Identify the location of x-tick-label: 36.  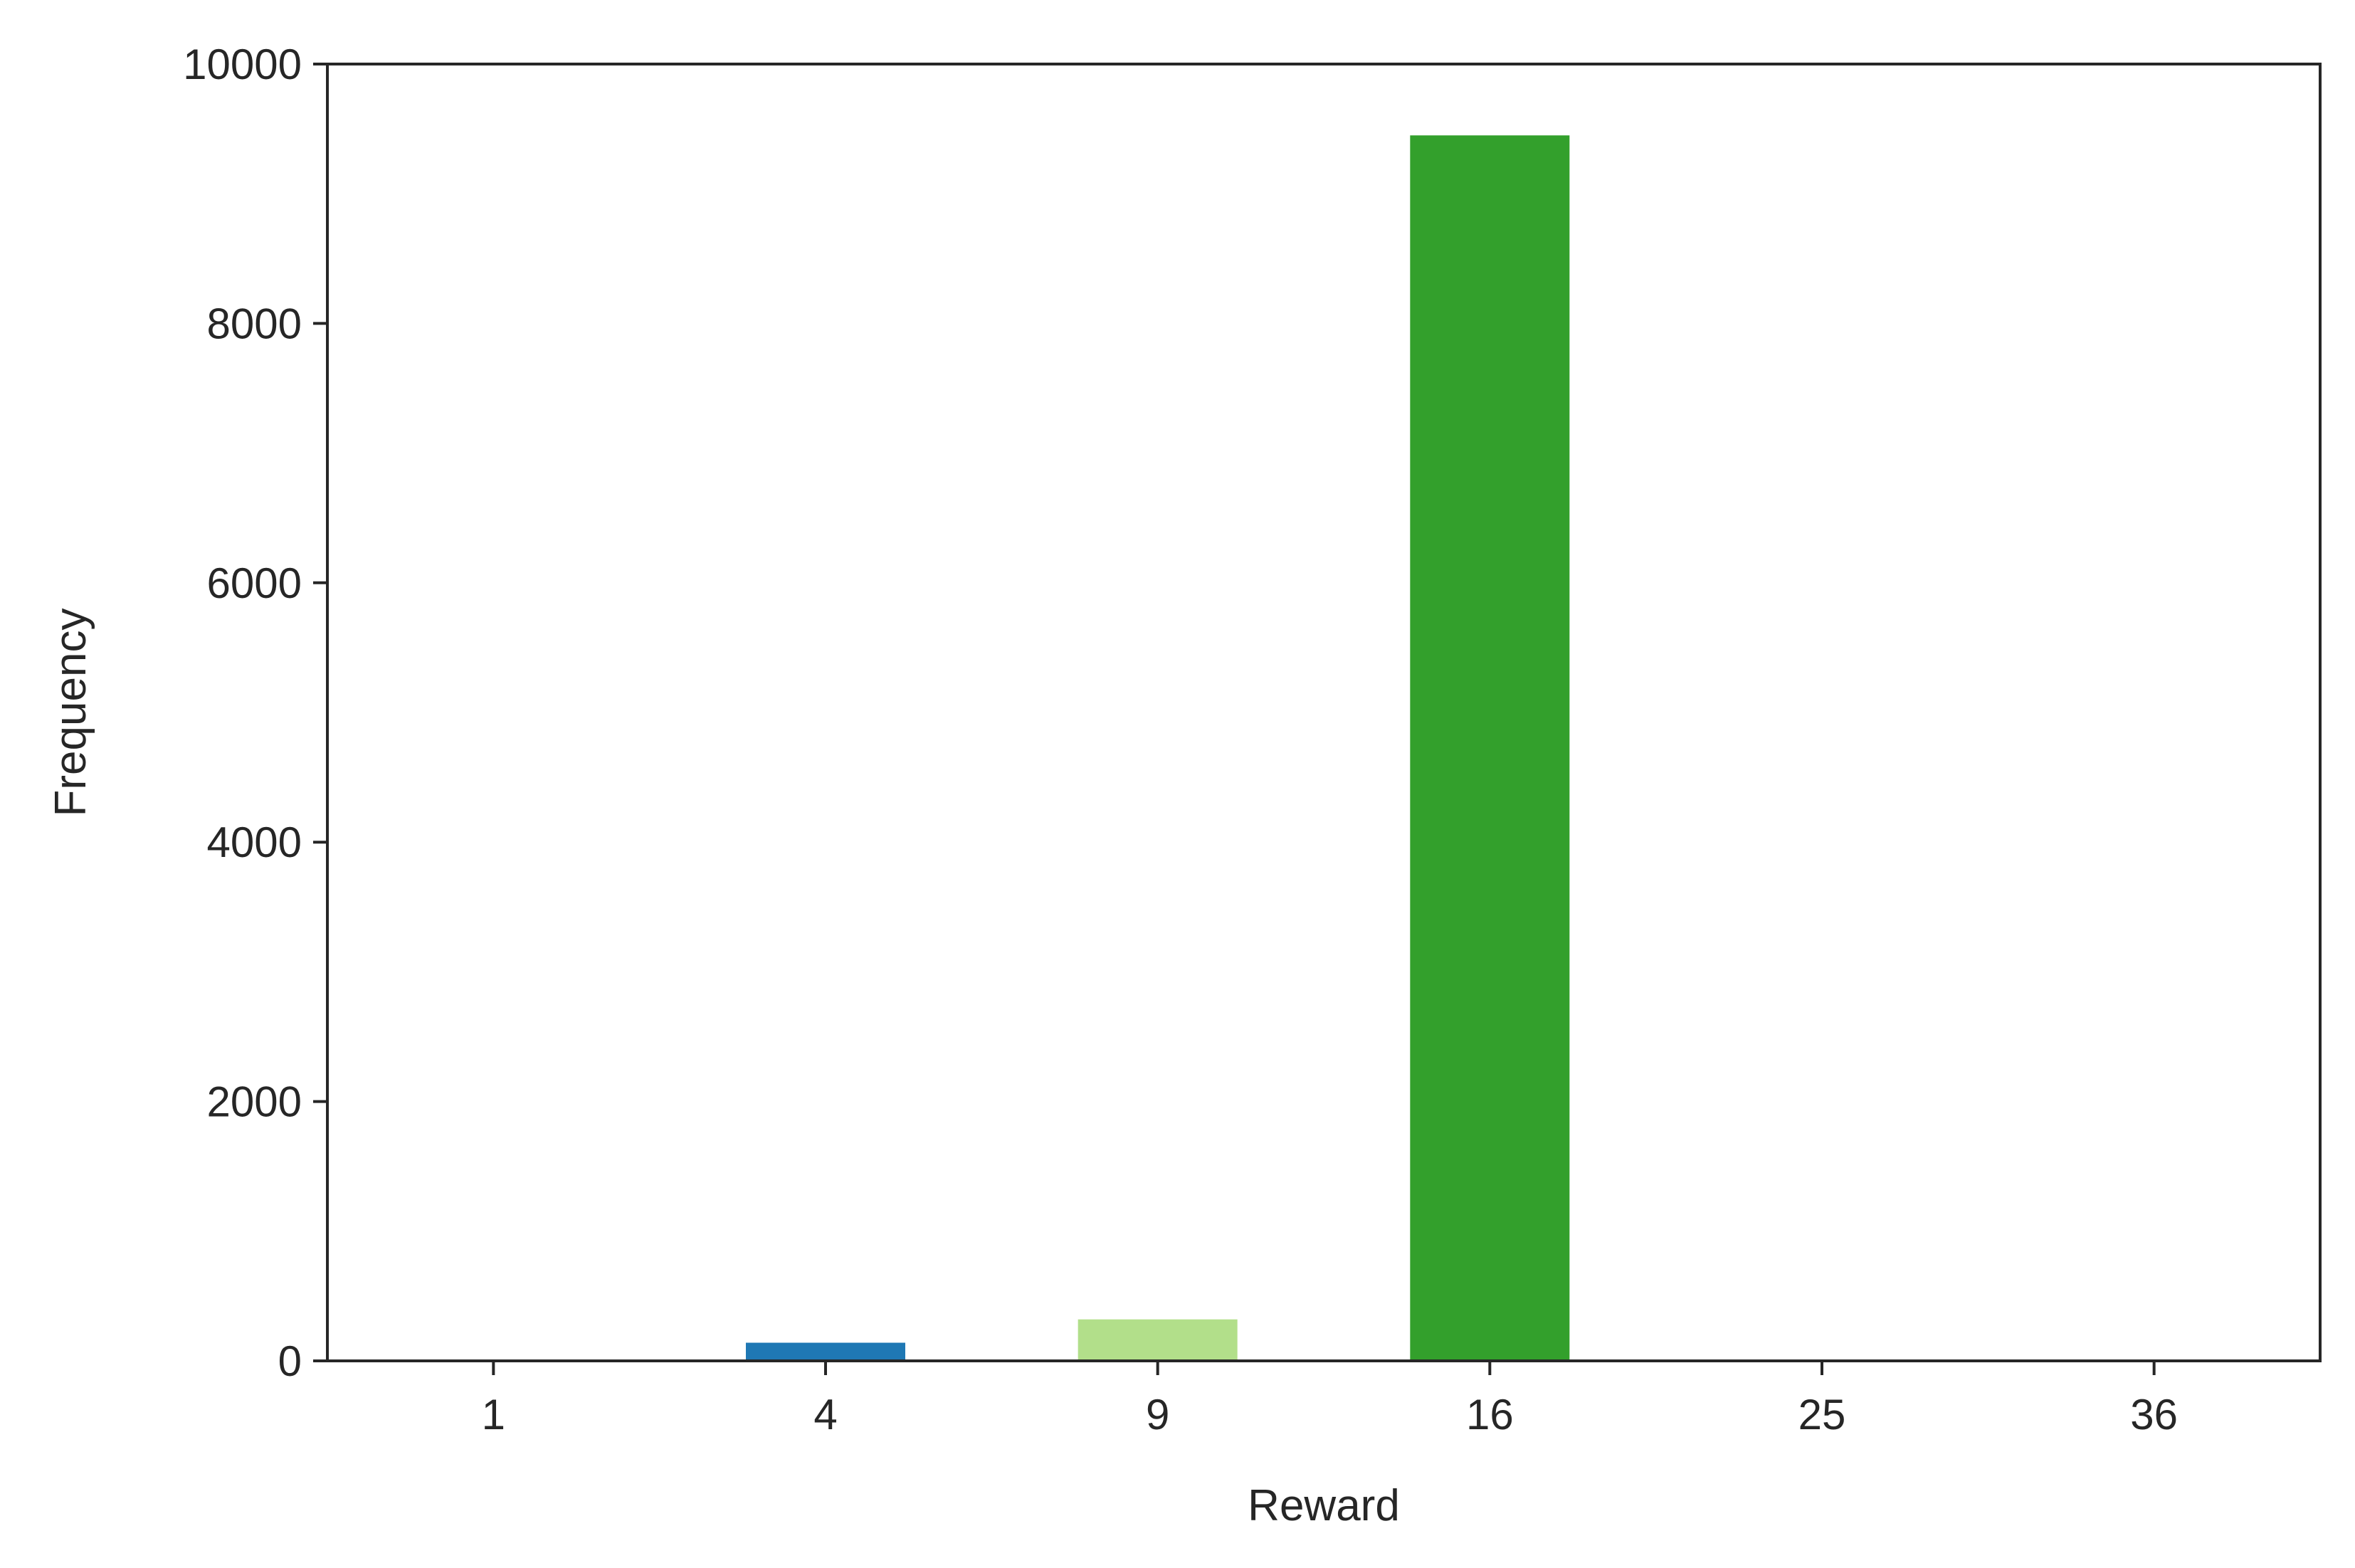
(2154, 1415).